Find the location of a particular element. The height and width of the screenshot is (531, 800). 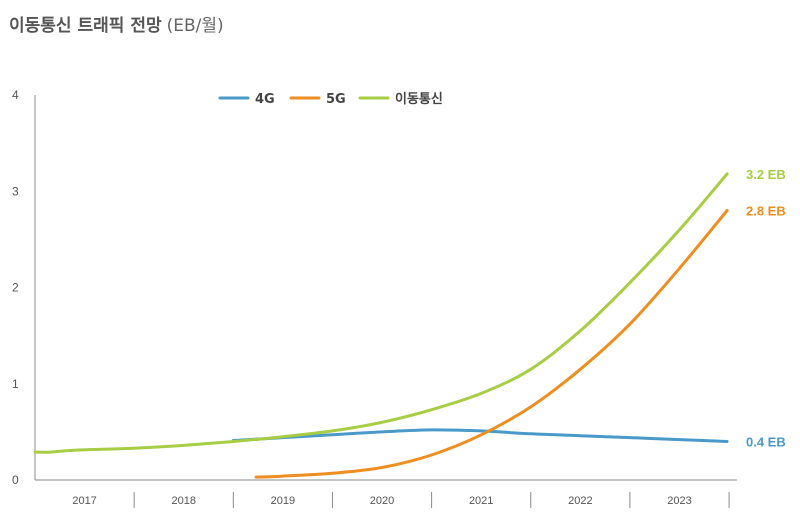

x-tick-label: 2018 is located at coordinates (183, 501).